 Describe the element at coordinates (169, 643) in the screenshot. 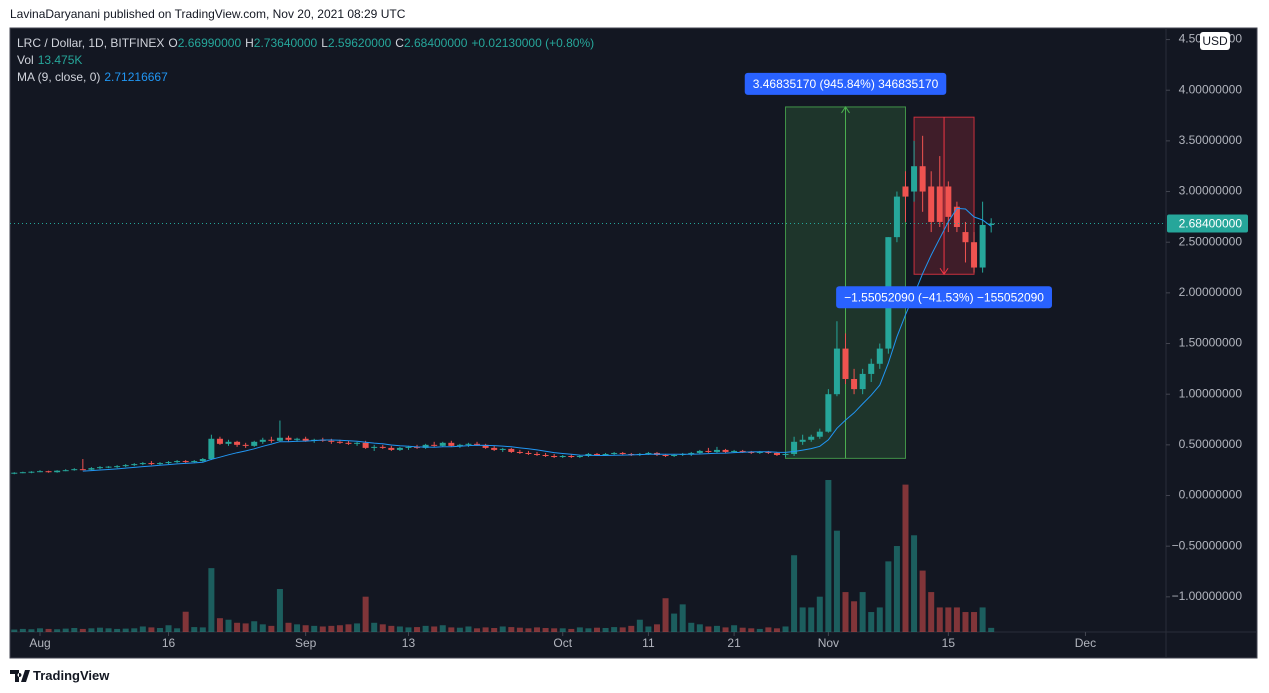

I see `x-tick-label: 16` at that location.